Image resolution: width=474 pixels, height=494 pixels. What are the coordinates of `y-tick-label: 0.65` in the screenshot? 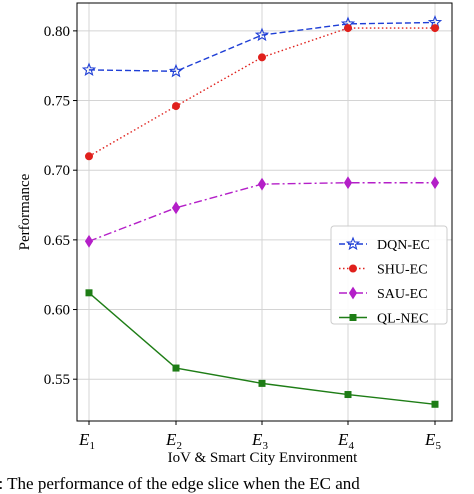 It's located at (57, 241).